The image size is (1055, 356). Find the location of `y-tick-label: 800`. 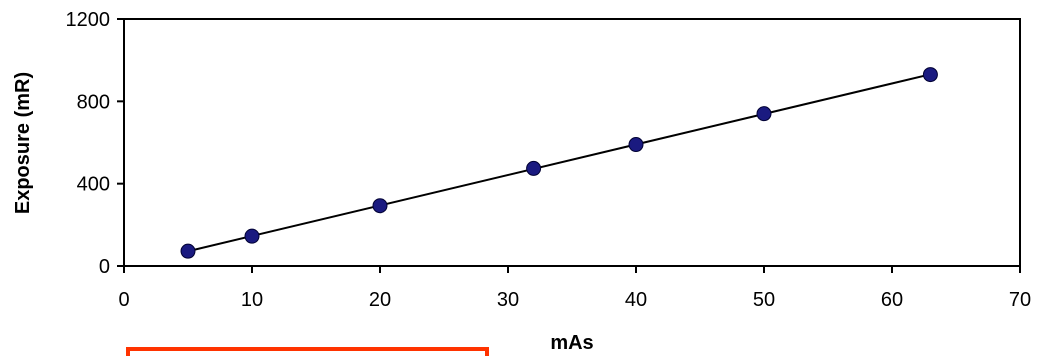

y-tick-label: 800 is located at coordinates (93, 102).